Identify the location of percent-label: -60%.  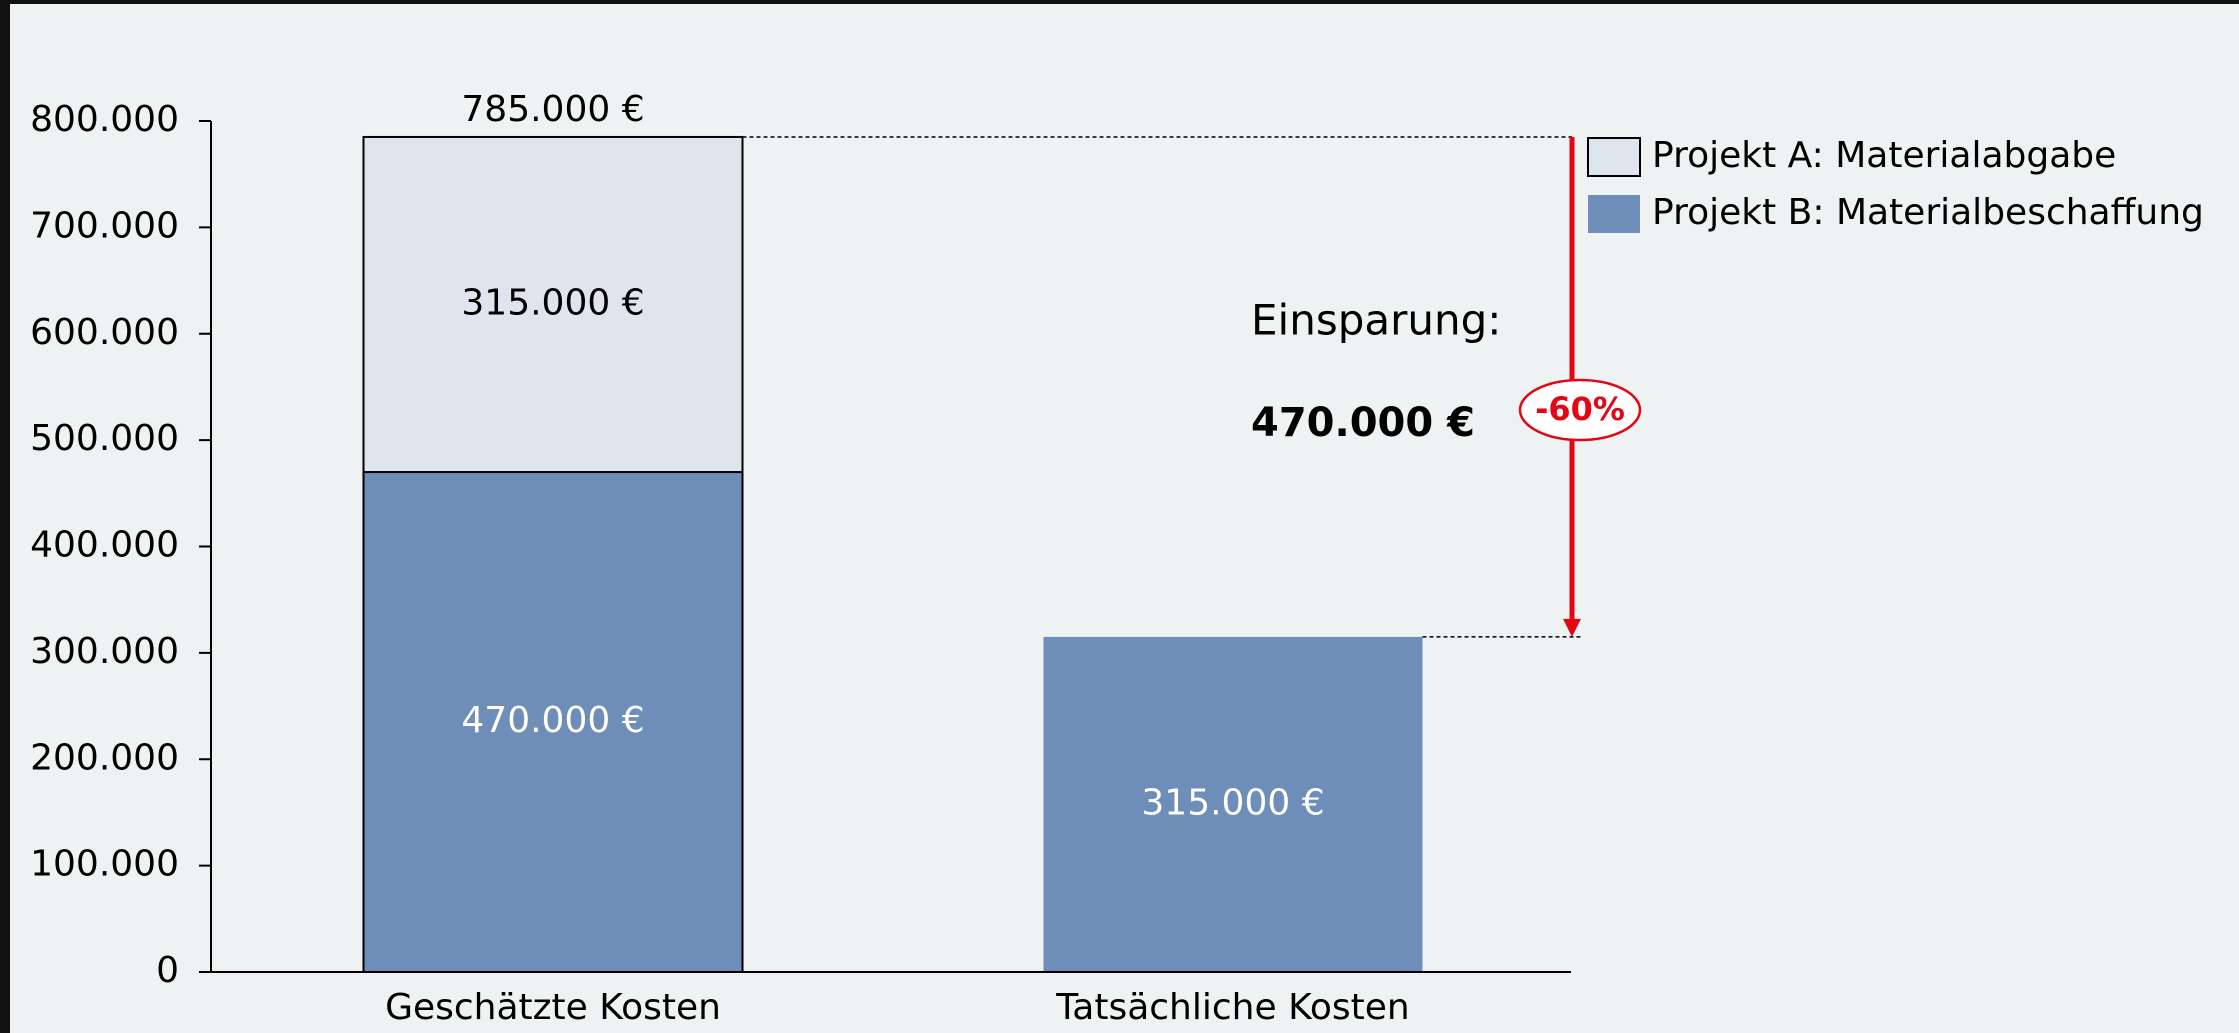
(1580, 409).